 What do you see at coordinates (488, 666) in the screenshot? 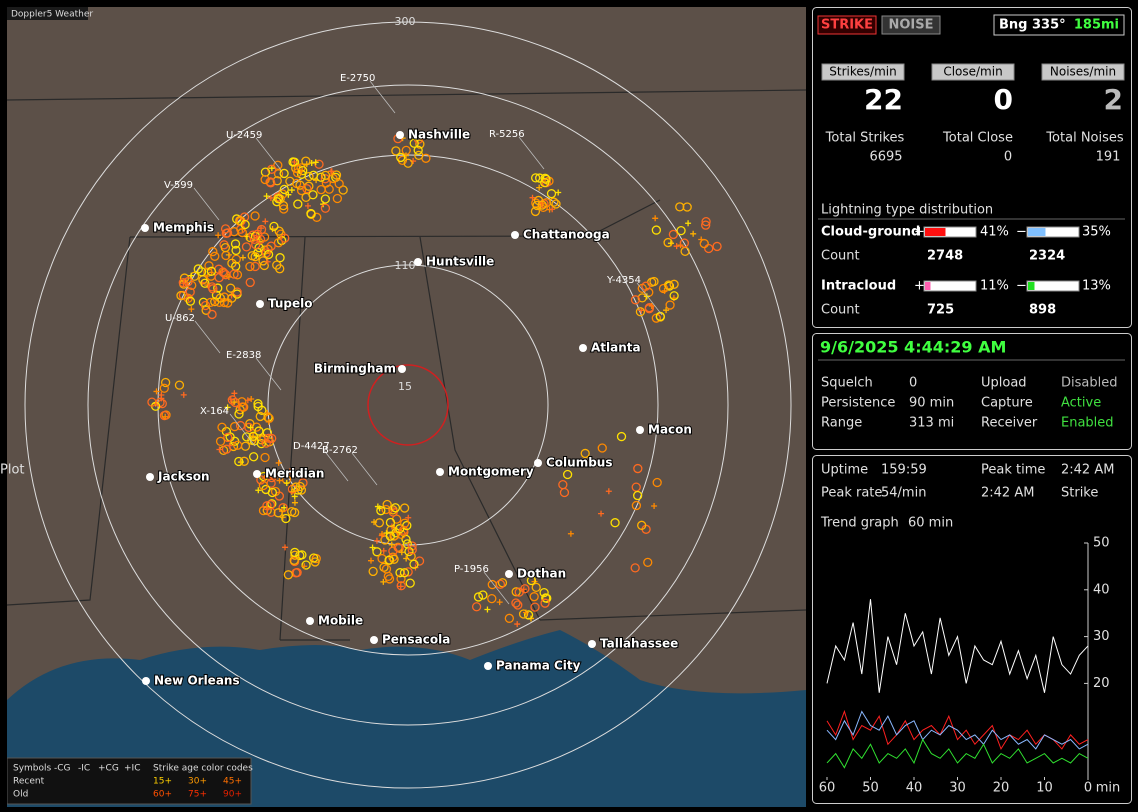
I see `city-dot` at bounding box center [488, 666].